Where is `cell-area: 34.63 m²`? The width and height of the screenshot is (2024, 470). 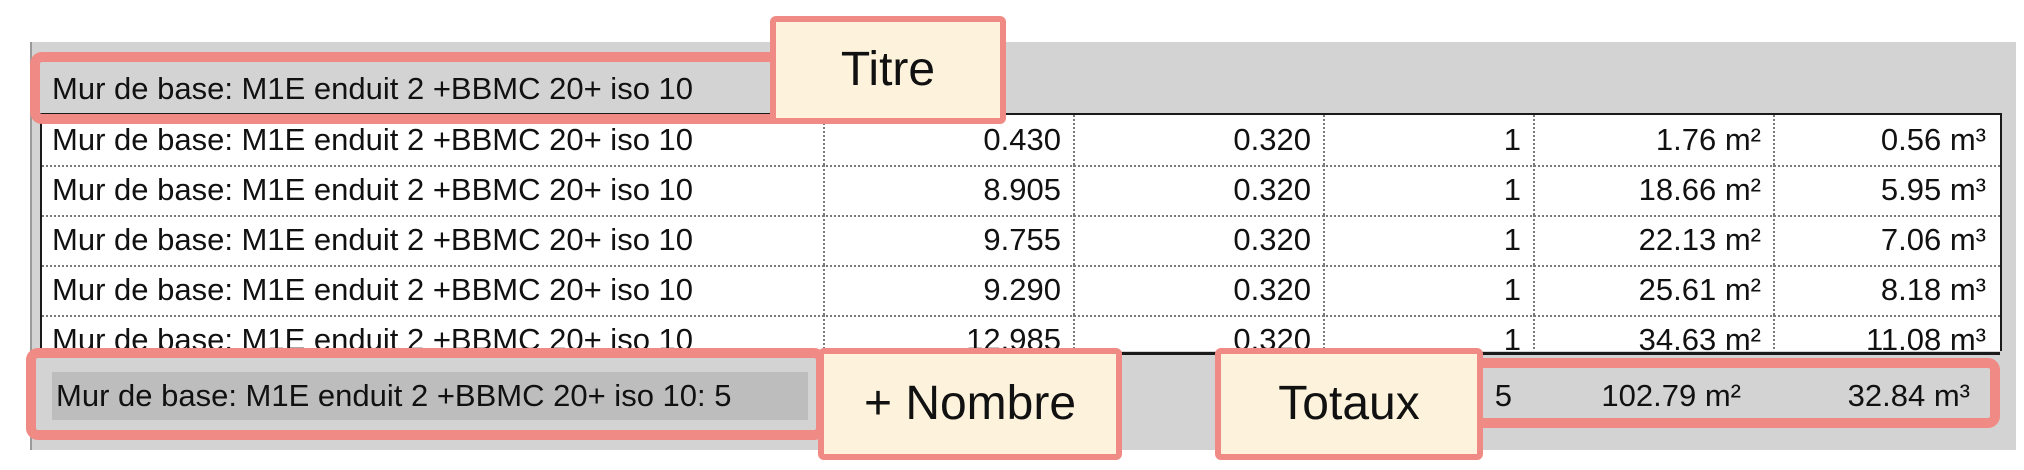
cell-area: 34.63 m² is located at coordinates (1655, 333).